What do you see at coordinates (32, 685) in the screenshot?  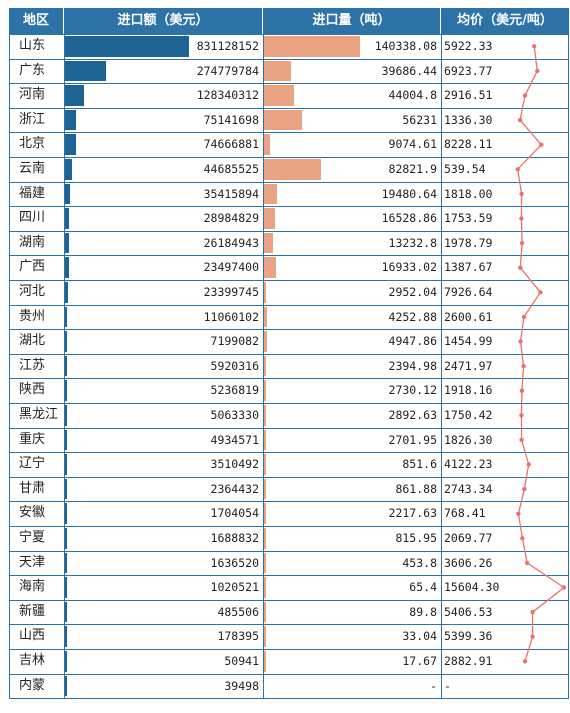 I see `region-cell: 内蒙` at bounding box center [32, 685].